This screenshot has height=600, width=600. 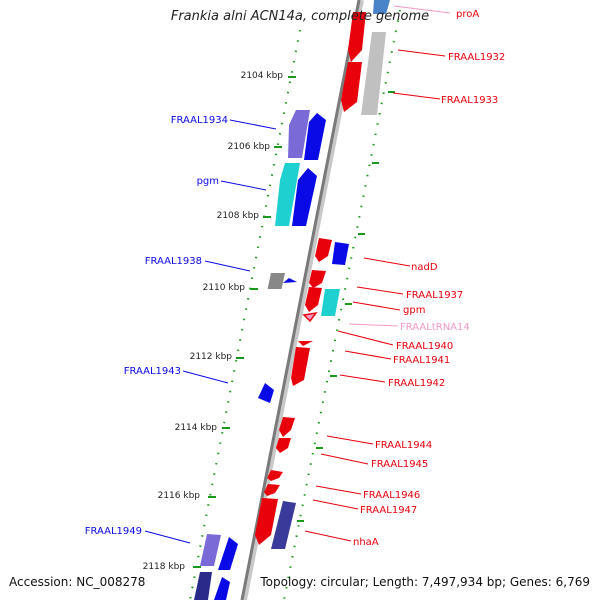 What do you see at coordinates (381, 7) in the screenshot?
I see `gene-arrow-proA` at bounding box center [381, 7].